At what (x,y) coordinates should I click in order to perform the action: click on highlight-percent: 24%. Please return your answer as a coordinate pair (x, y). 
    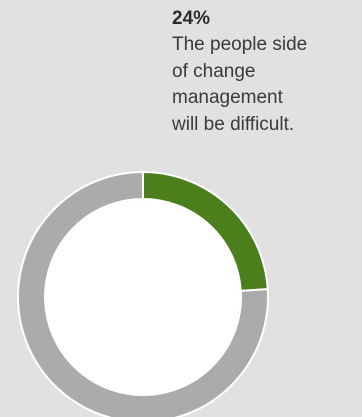
    Looking at the image, I should click on (191, 18).